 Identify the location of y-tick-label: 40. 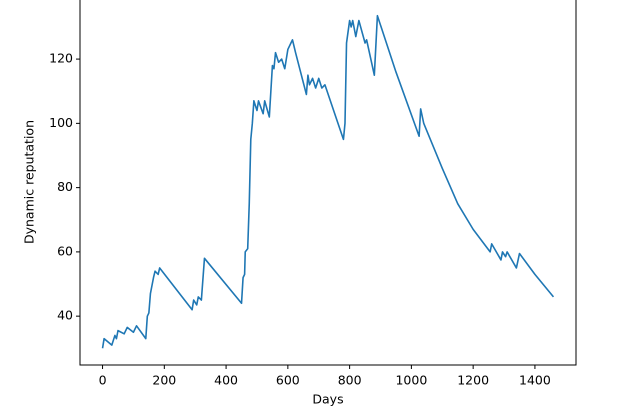
(65, 315).